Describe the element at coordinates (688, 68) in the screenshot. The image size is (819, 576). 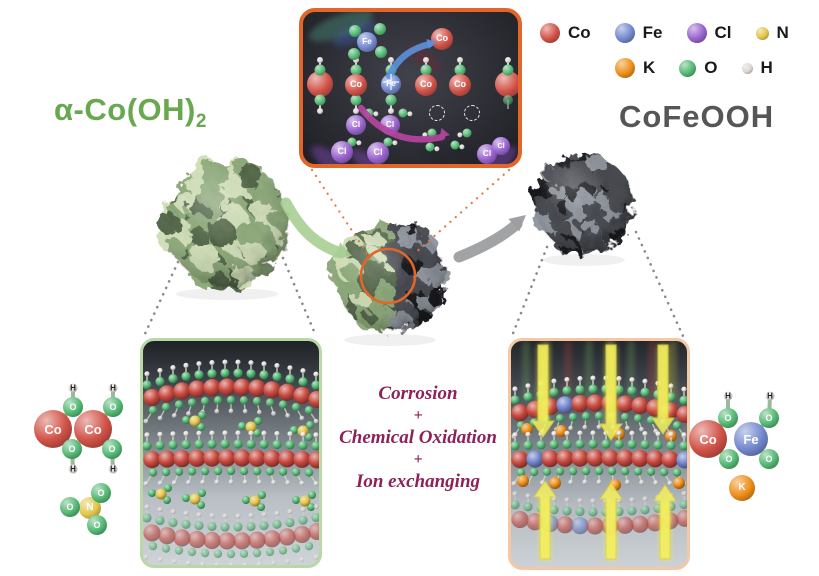
I see `legend-swatch-o` at that location.